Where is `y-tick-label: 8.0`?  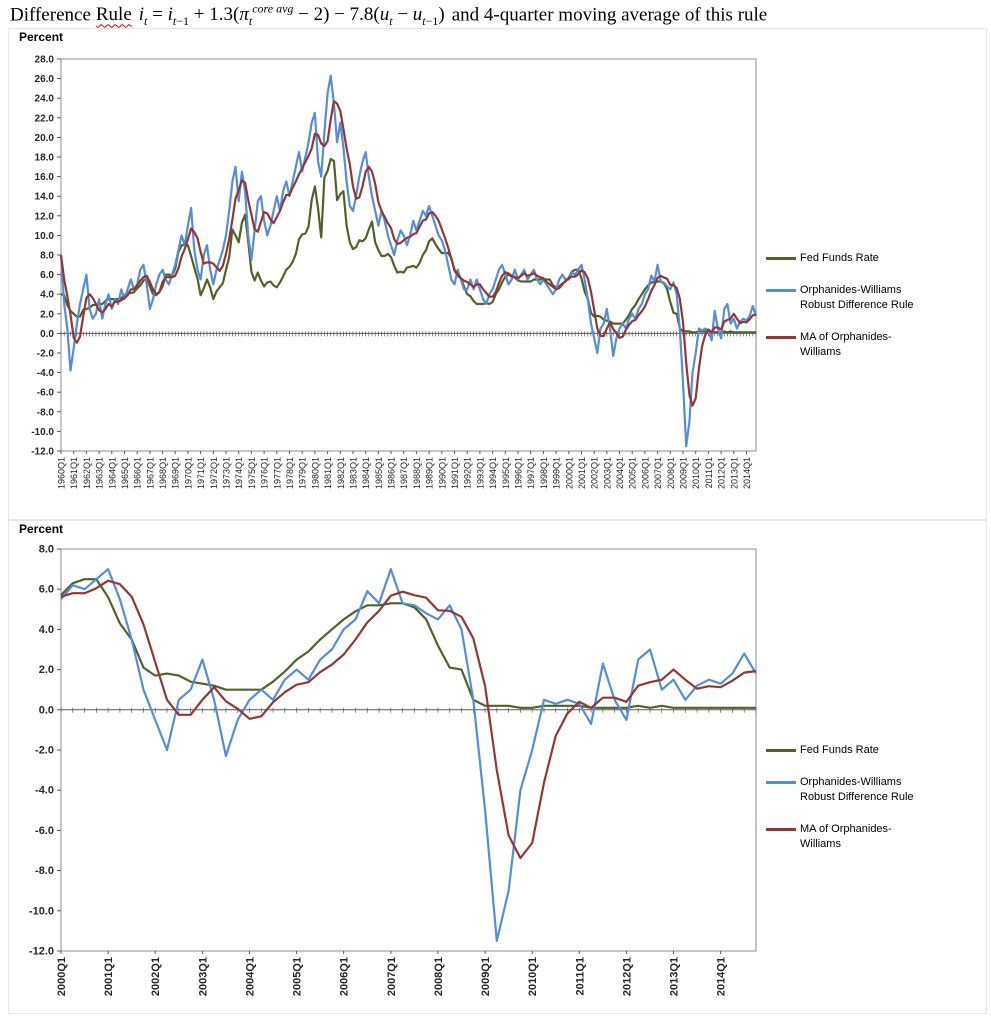
y-tick-label: 8.0 is located at coordinates (47, 256).